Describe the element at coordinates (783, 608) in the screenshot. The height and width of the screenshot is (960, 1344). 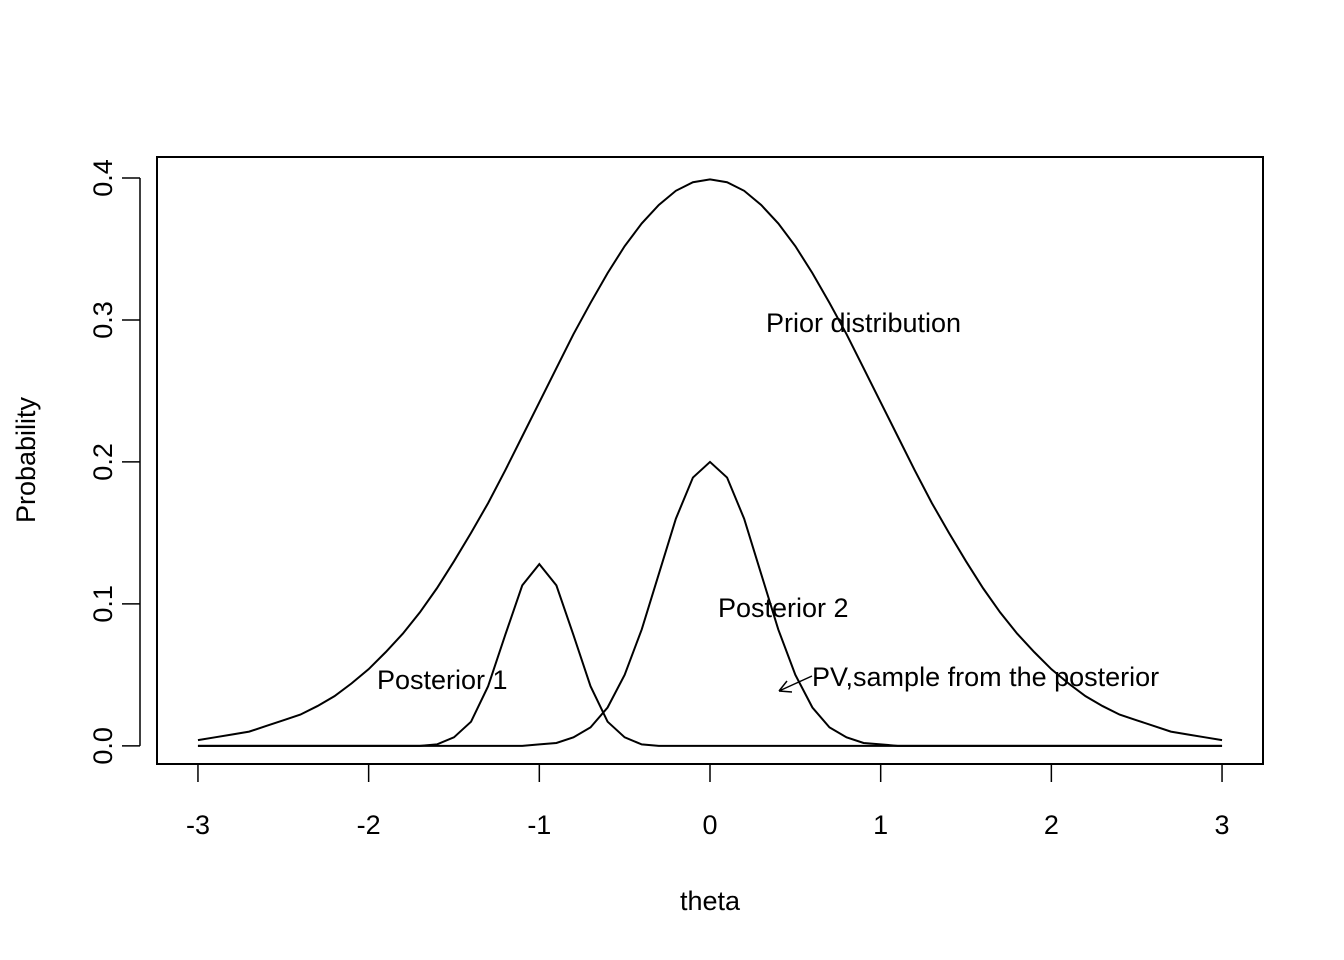
I see `annotation: Posterior 2` at that location.